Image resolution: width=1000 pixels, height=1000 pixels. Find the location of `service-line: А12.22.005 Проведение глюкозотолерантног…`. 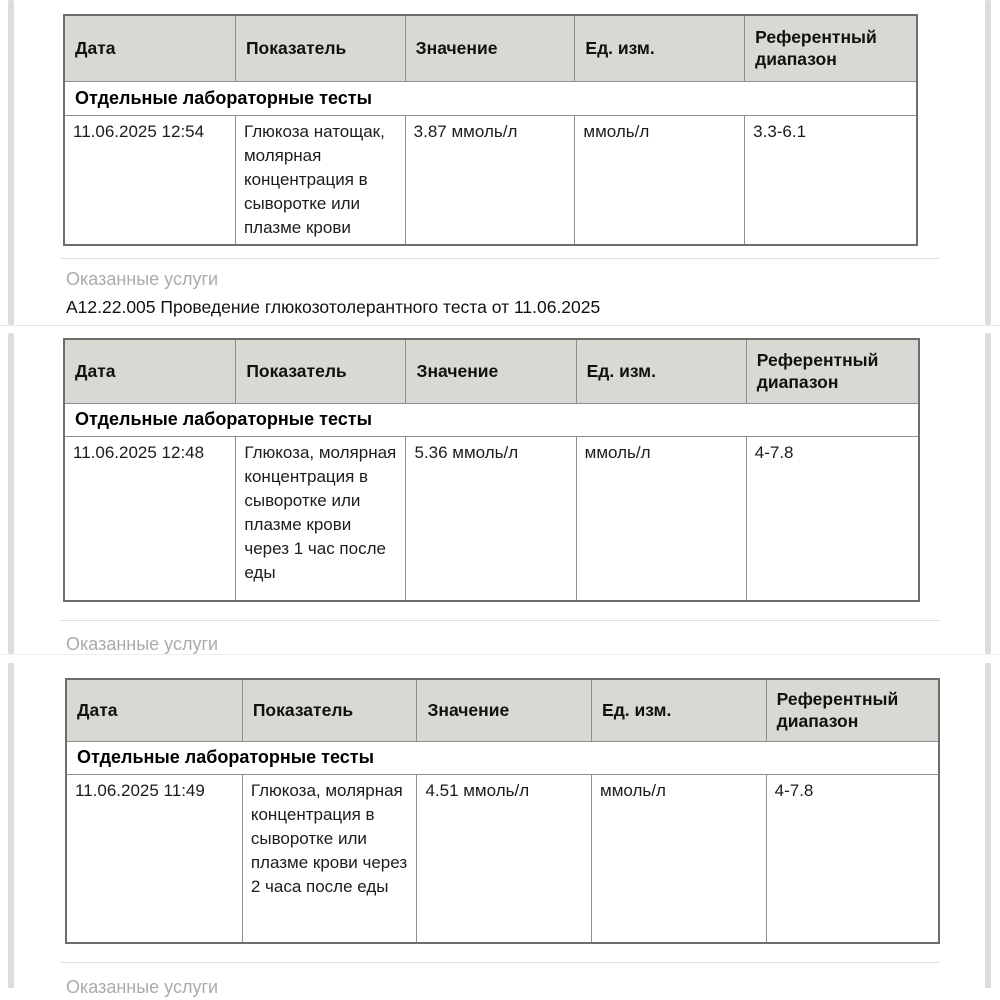

service-line: А12.22.005 Проведение глюкозотолерантног… is located at coordinates (333, 307).